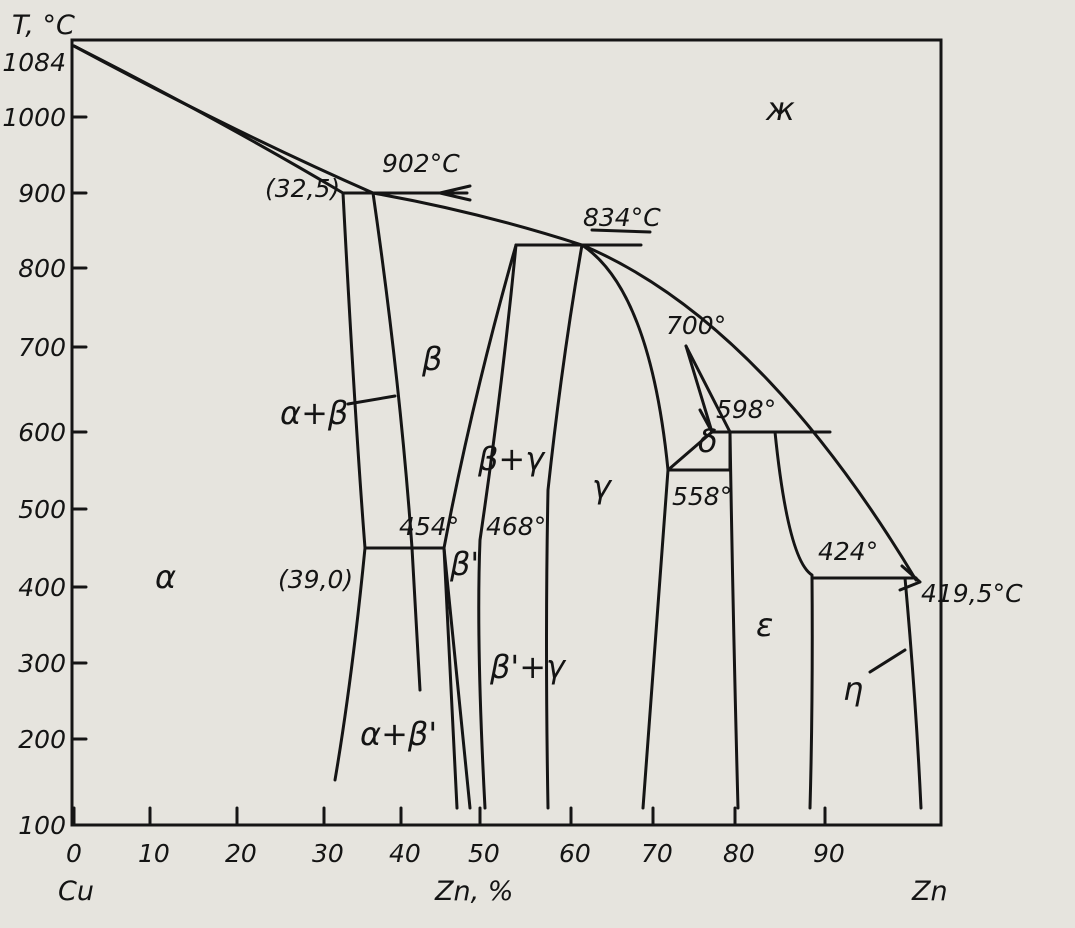 This screenshot has width=1075, height=928. Describe the element at coordinates (42, 587) in the screenshot. I see `y-tick-label-400: 400` at that location.